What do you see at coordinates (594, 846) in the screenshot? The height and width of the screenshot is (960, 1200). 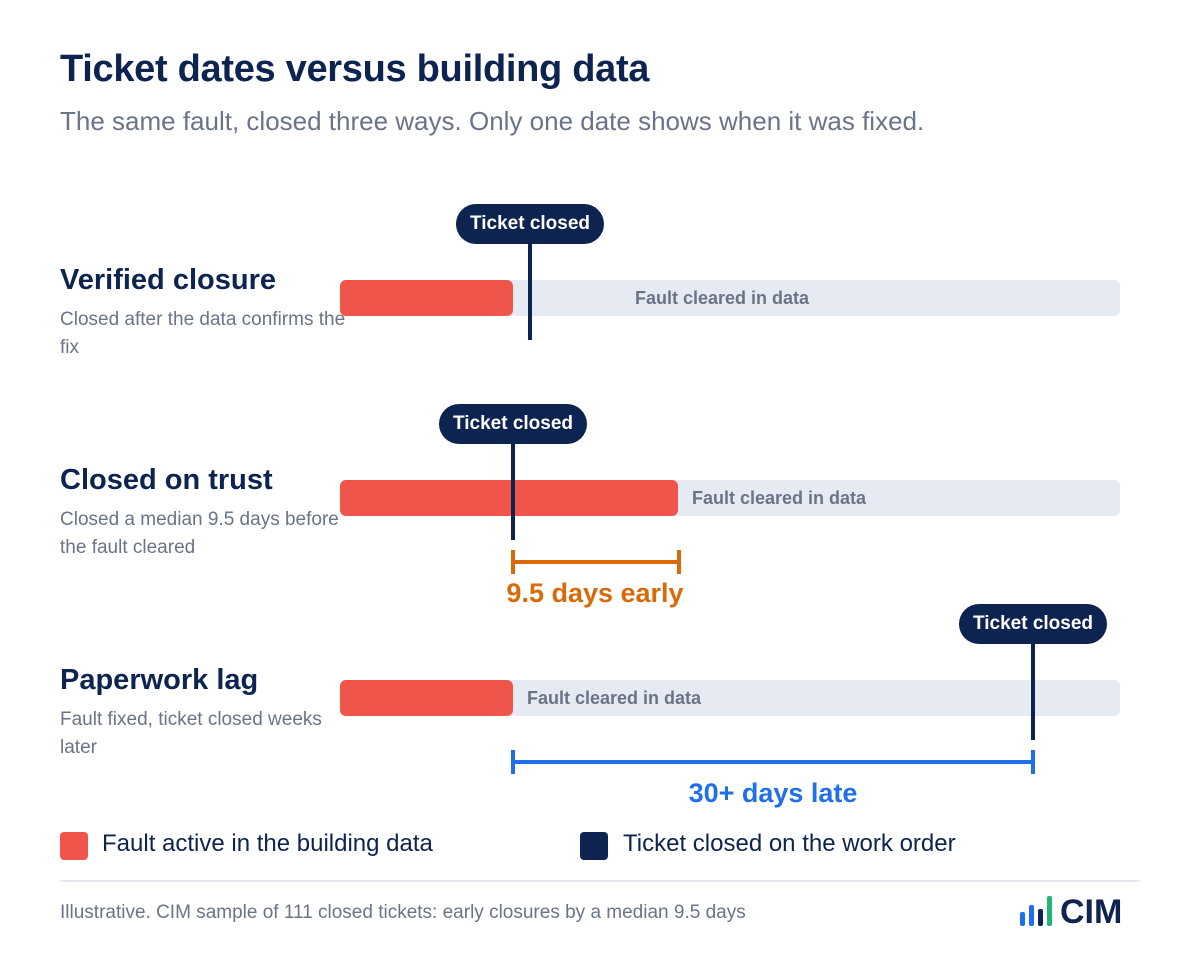 I see `legend-swatch-ticket` at bounding box center [594, 846].